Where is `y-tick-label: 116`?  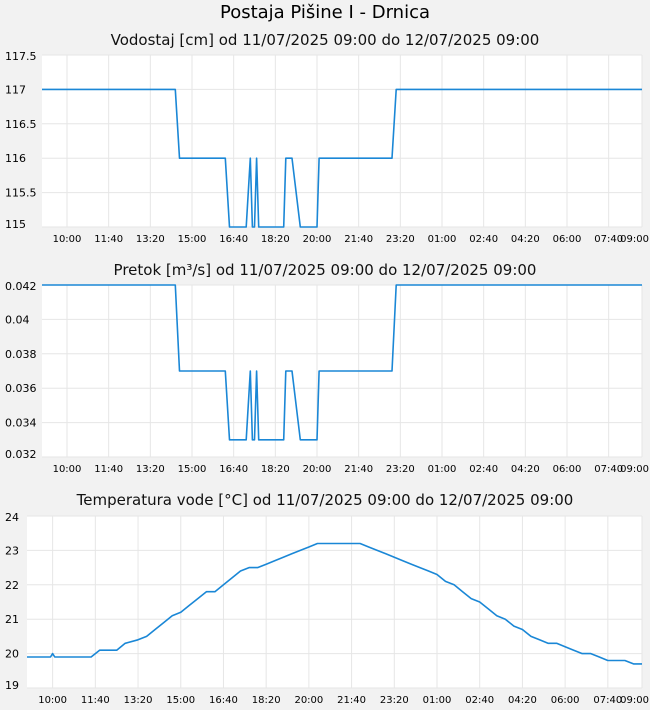 y-tick-label: 116 is located at coordinates (15, 158).